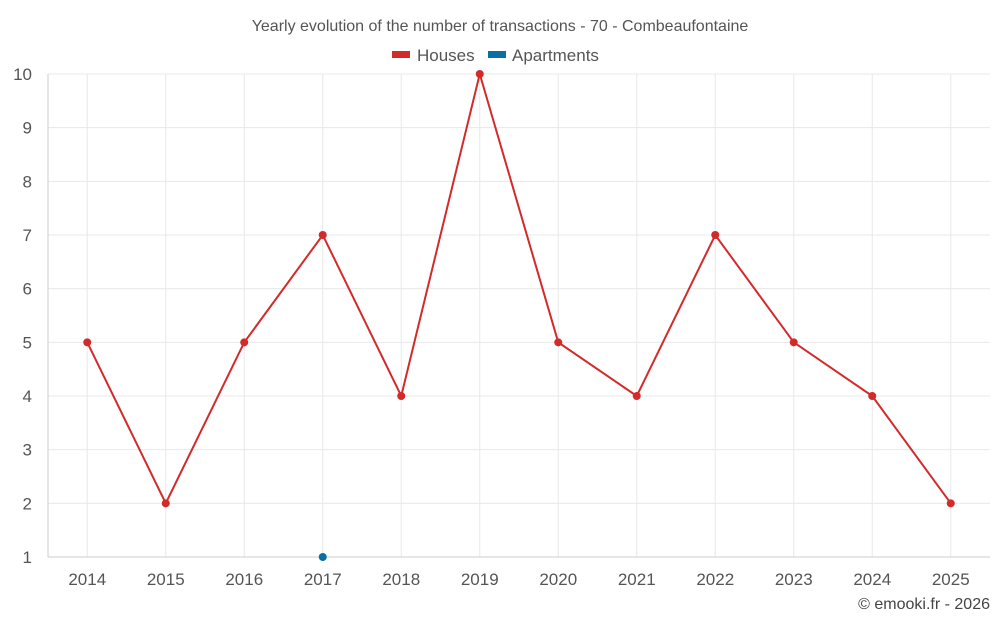  What do you see at coordinates (636, 396) in the screenshot?
I see `data-point-houses-2021` at bounding box center [636, 396].